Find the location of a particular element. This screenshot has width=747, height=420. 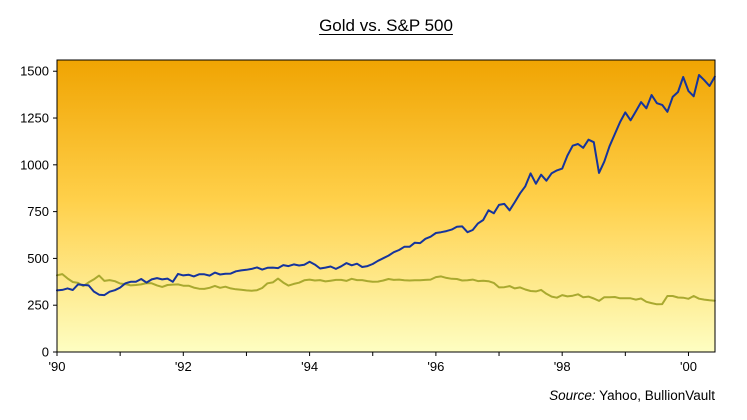

svg-text: '90 is located at coordinates (57, 366).